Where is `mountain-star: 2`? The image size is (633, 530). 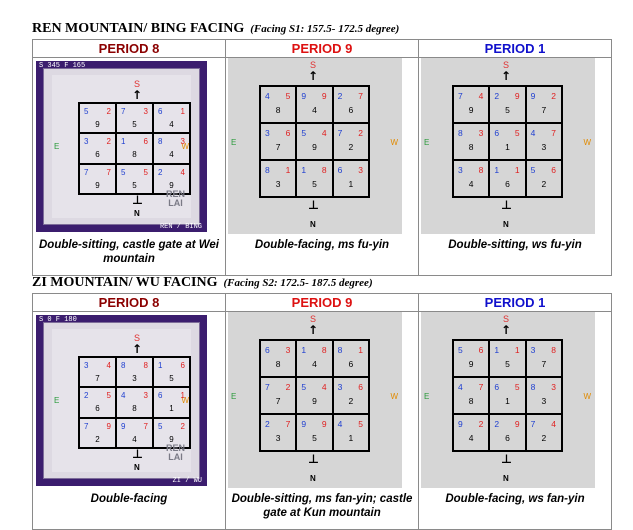 mountain-star: 2 is located at coordinates (267, 424).